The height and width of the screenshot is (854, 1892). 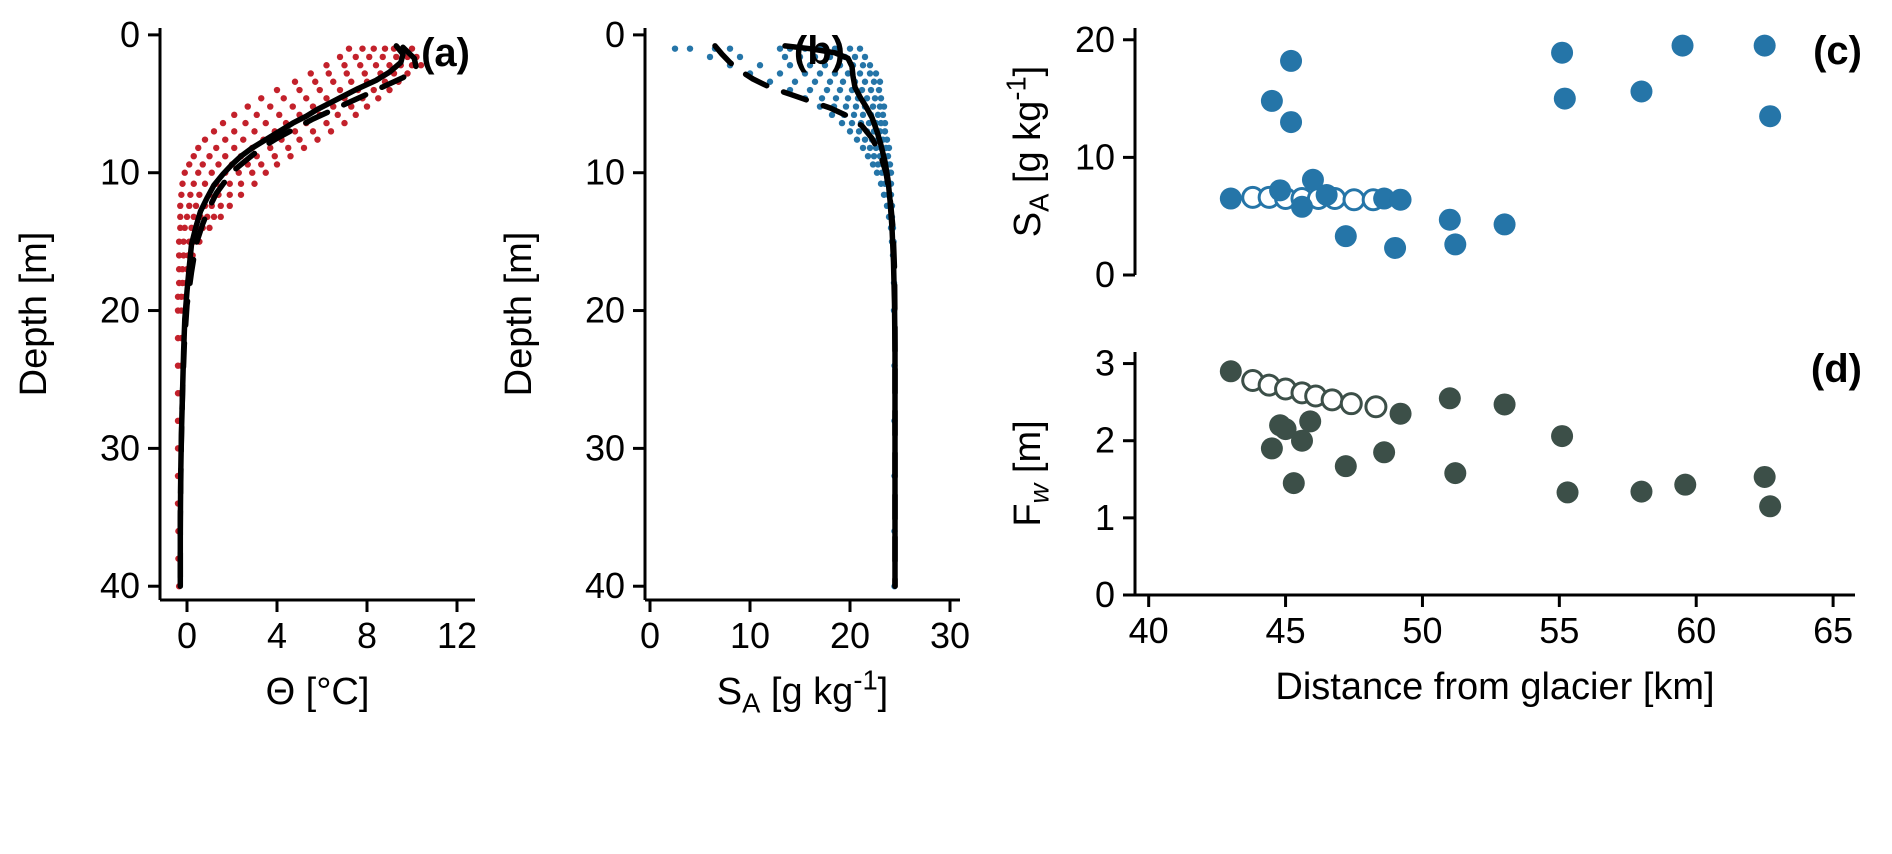 I want to click on y-tick-label: 10, so click(x=605, y=172).